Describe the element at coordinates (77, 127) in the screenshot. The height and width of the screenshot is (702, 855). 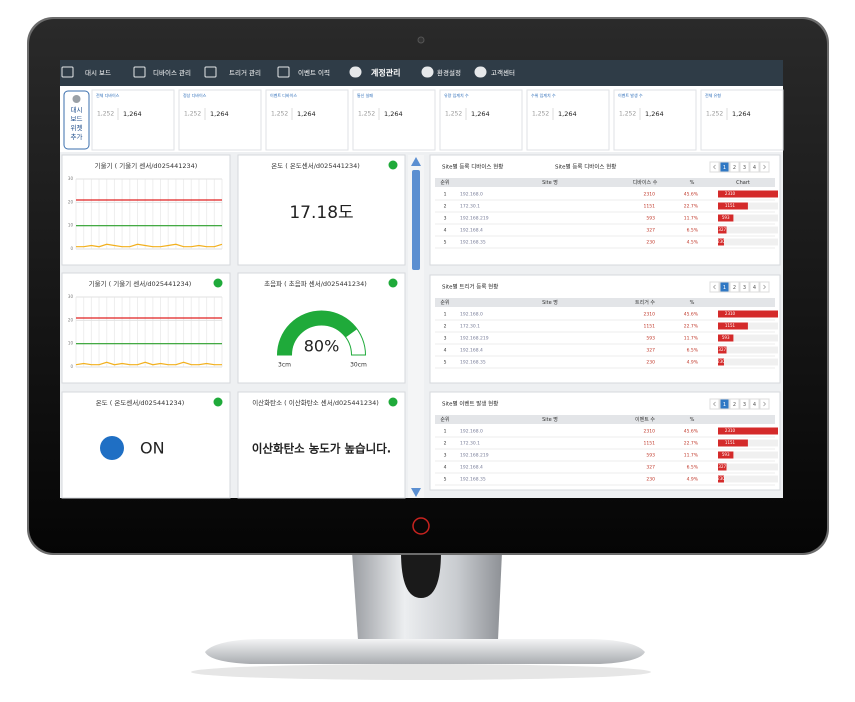
I see `widget-add-label: 위젯` at that location.